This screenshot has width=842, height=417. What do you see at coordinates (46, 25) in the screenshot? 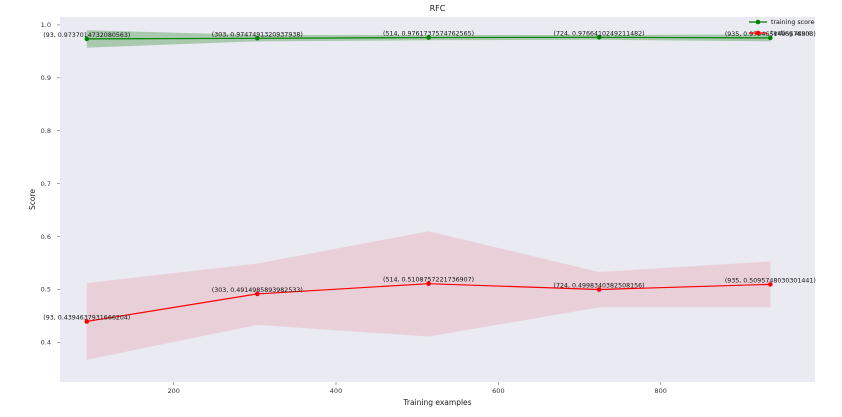
I see `y-tick-label: 1.0` at bounding box center [46, 25].